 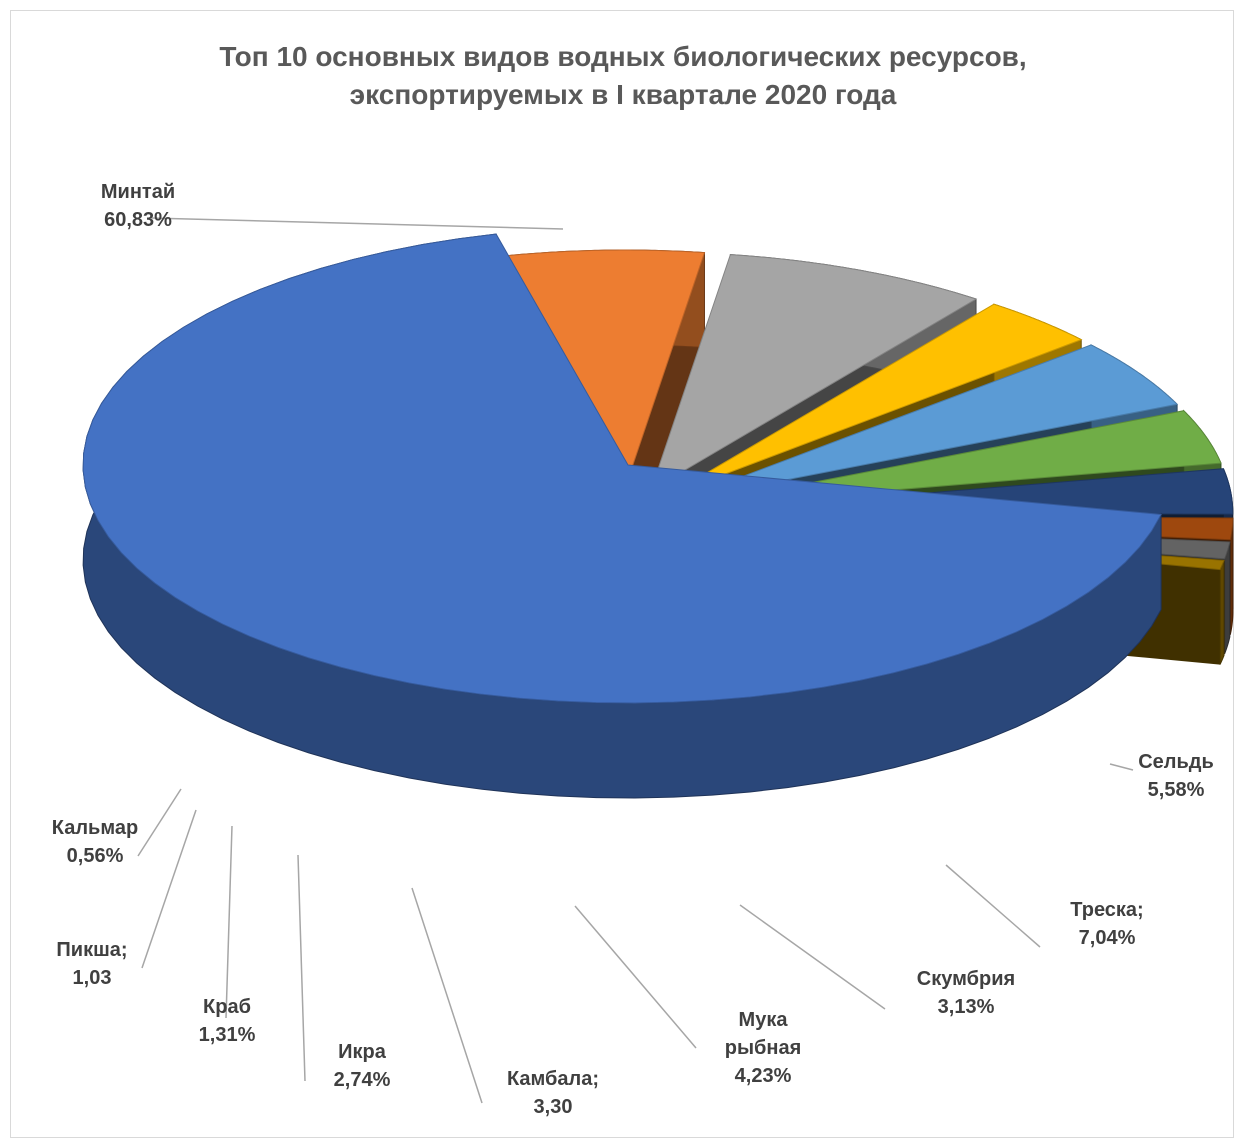 What do you see at coordinates (966, 993) in the screenshot?
I see `slice-label-3: Скумбрия 3,13%` at bounding box center [966, 993].